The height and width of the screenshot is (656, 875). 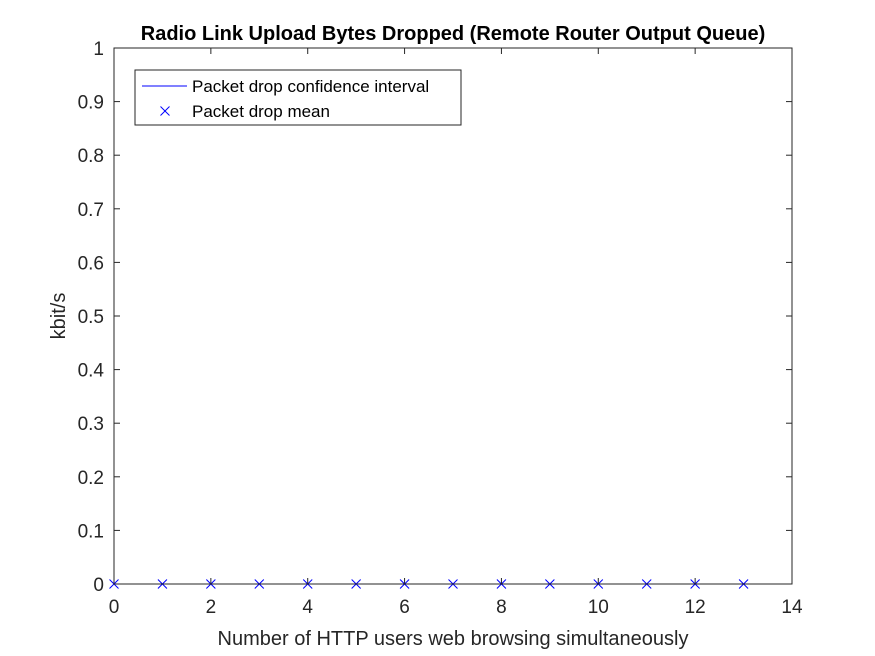 What do you see at coordinates (695, 607) in the screenshot?
I see `x-tick-label: 12` at bounding box center [695, 607].